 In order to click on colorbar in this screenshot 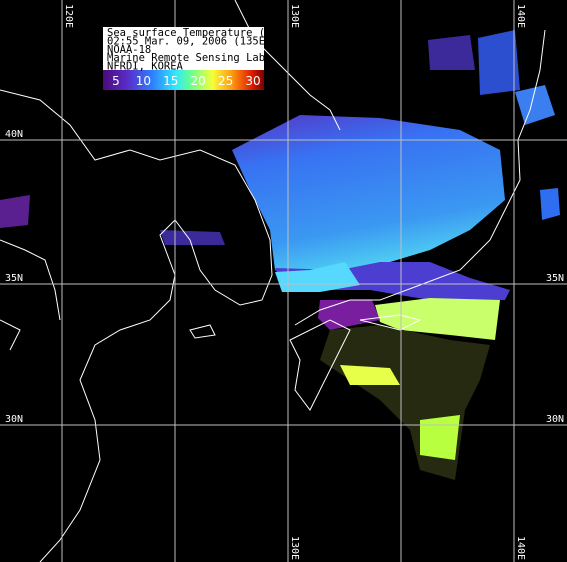, I will do `click(183, 80)`.